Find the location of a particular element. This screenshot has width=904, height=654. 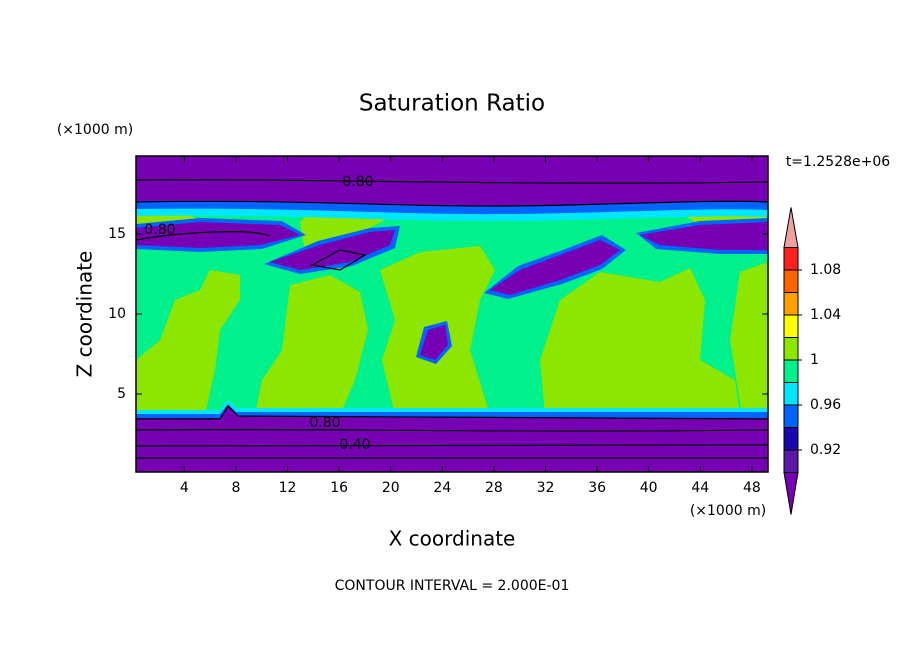

x-tick-label: 24 is located at coordinates (442, 488).